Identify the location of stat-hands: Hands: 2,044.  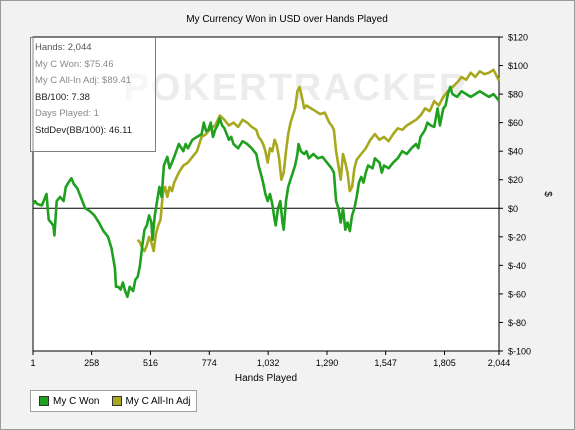
(63, 47).